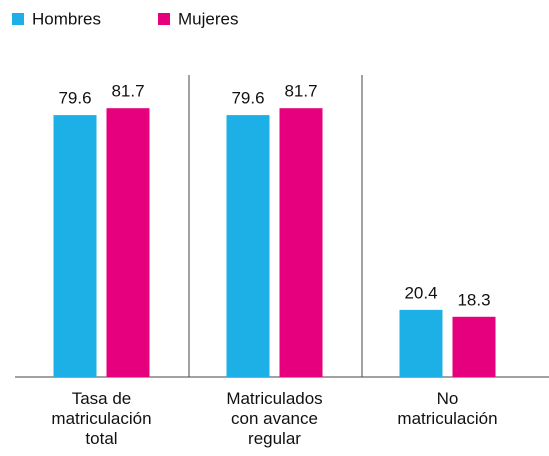 This screenshot has height=456, width=549. I want to click on x-tick-label: No matriculación, so click(447, 408).